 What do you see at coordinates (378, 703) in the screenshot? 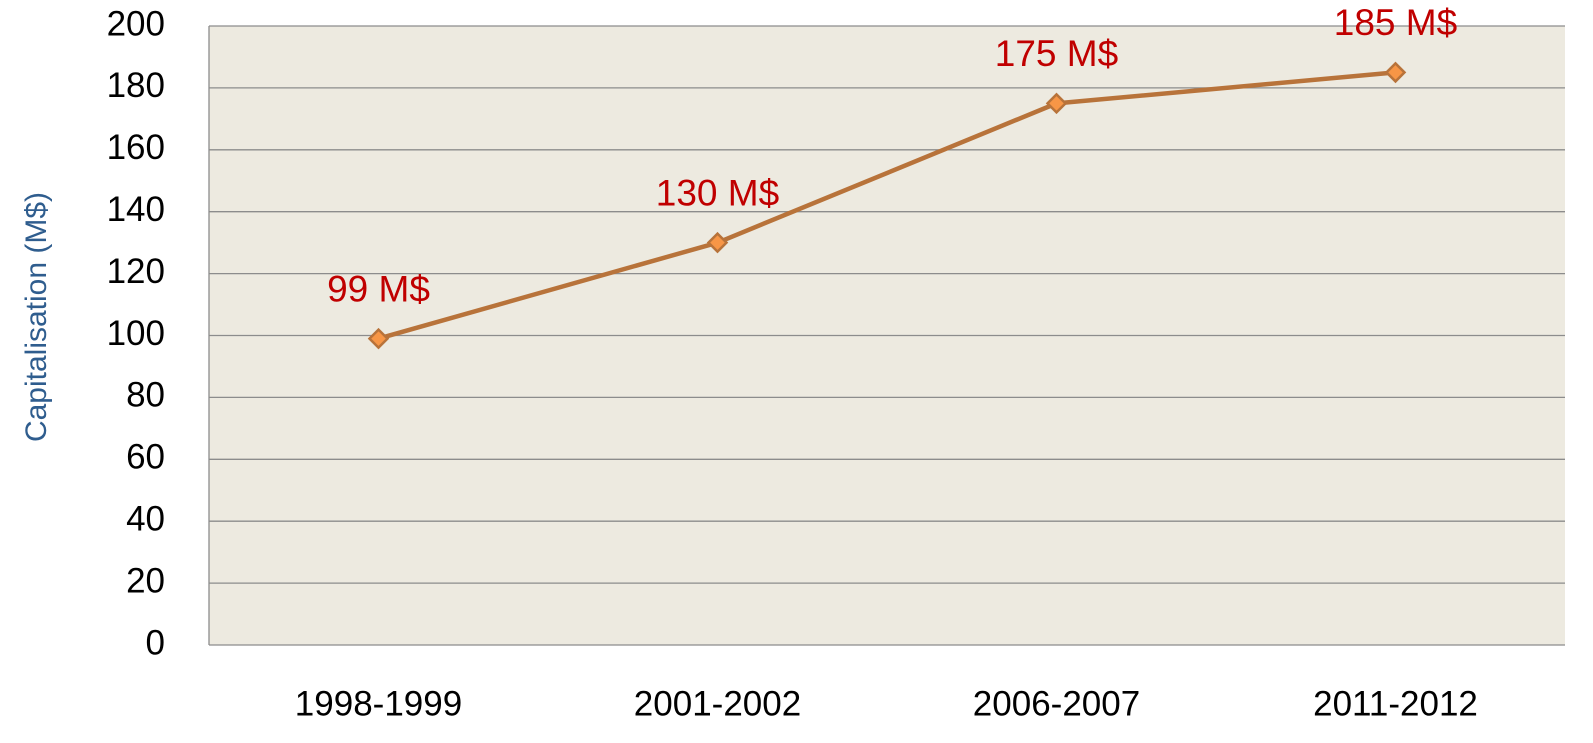
I see `x-tick-label: 1998-1999` at bounding box center [378, 703].